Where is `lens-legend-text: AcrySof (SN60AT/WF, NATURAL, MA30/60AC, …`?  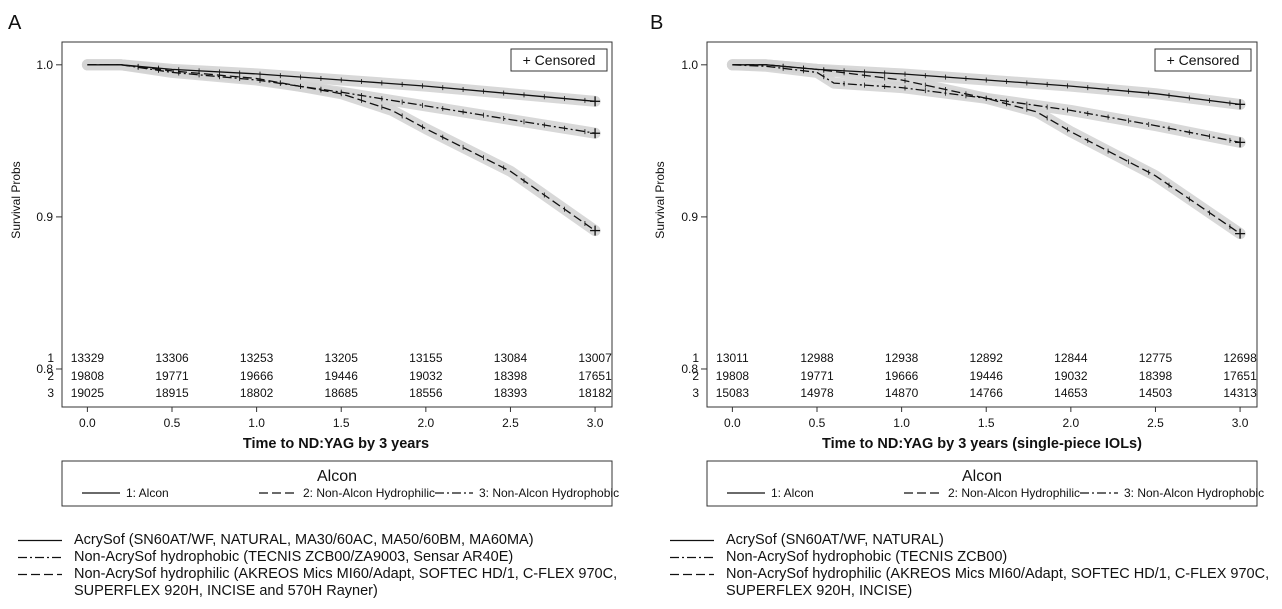
lens-legend-text: AcrySof (SN60AT/WF, NATURAL, MA30/60AC, … is located at coordinates (304, 540).